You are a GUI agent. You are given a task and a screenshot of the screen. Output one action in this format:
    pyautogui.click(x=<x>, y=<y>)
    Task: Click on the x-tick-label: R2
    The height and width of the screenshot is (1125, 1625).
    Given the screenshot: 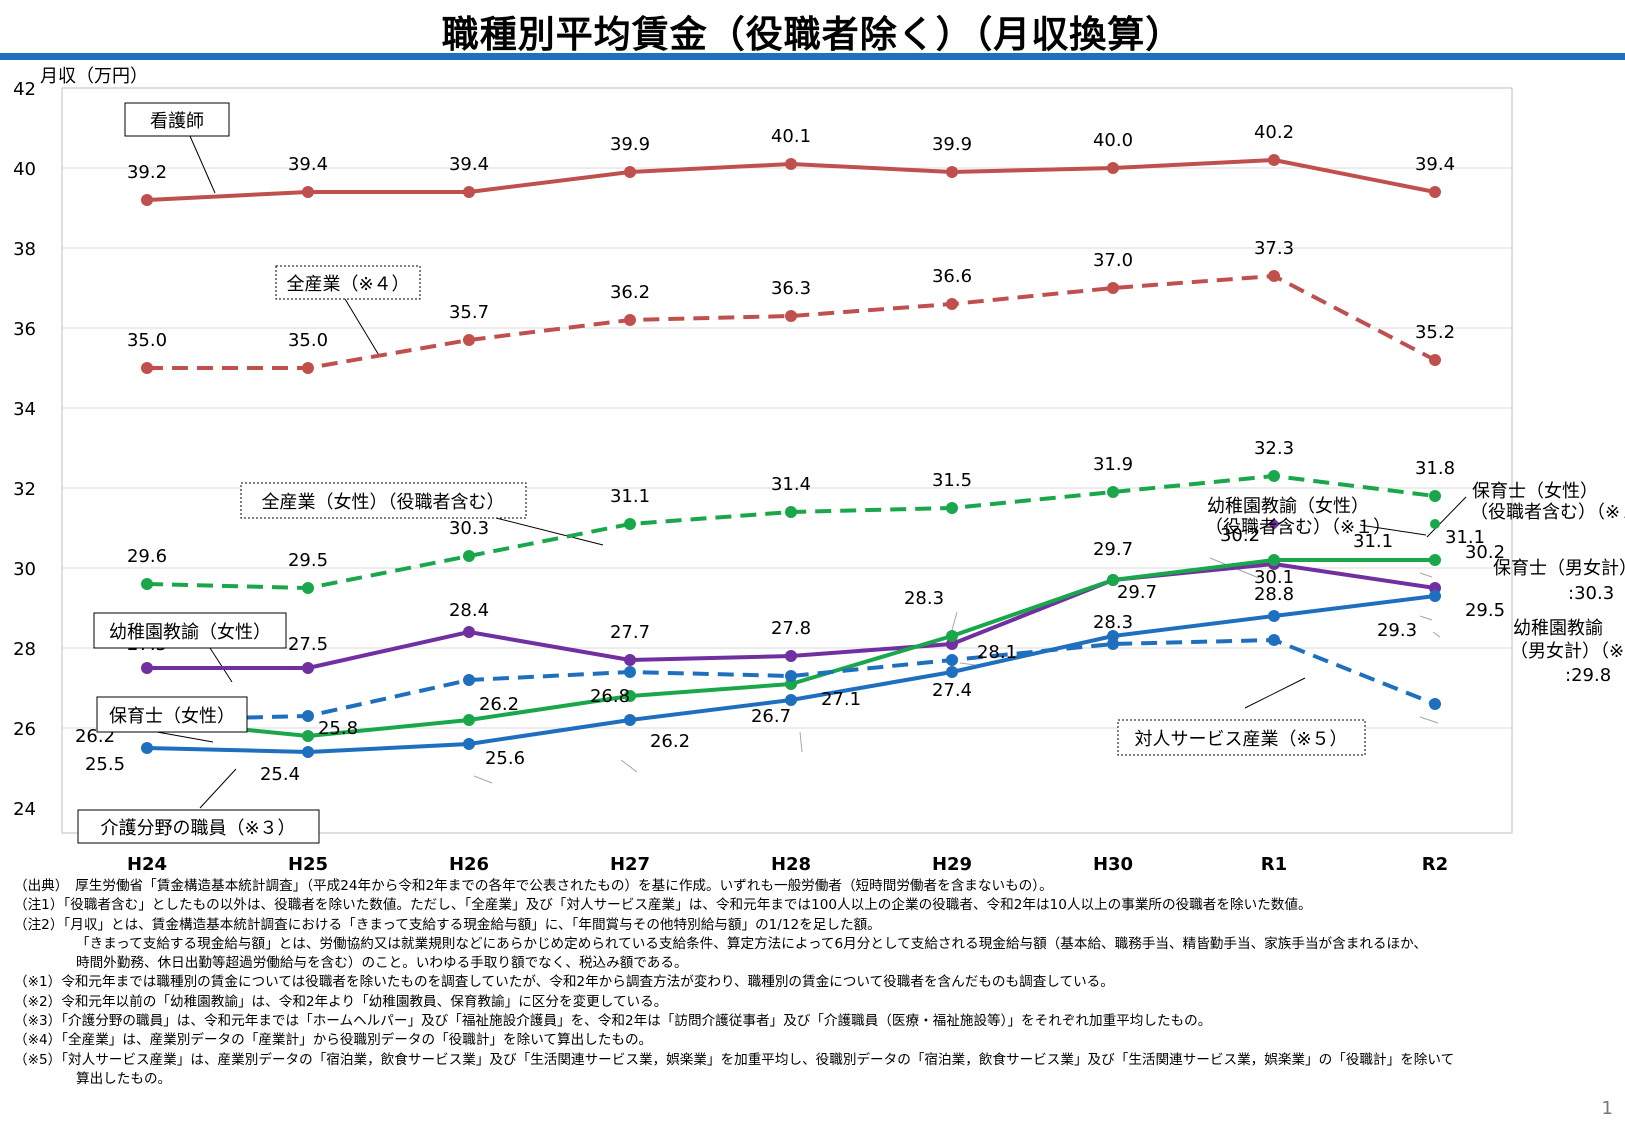 What is the action you would take?
    pyautogui.click(x=1435, y=864)
    